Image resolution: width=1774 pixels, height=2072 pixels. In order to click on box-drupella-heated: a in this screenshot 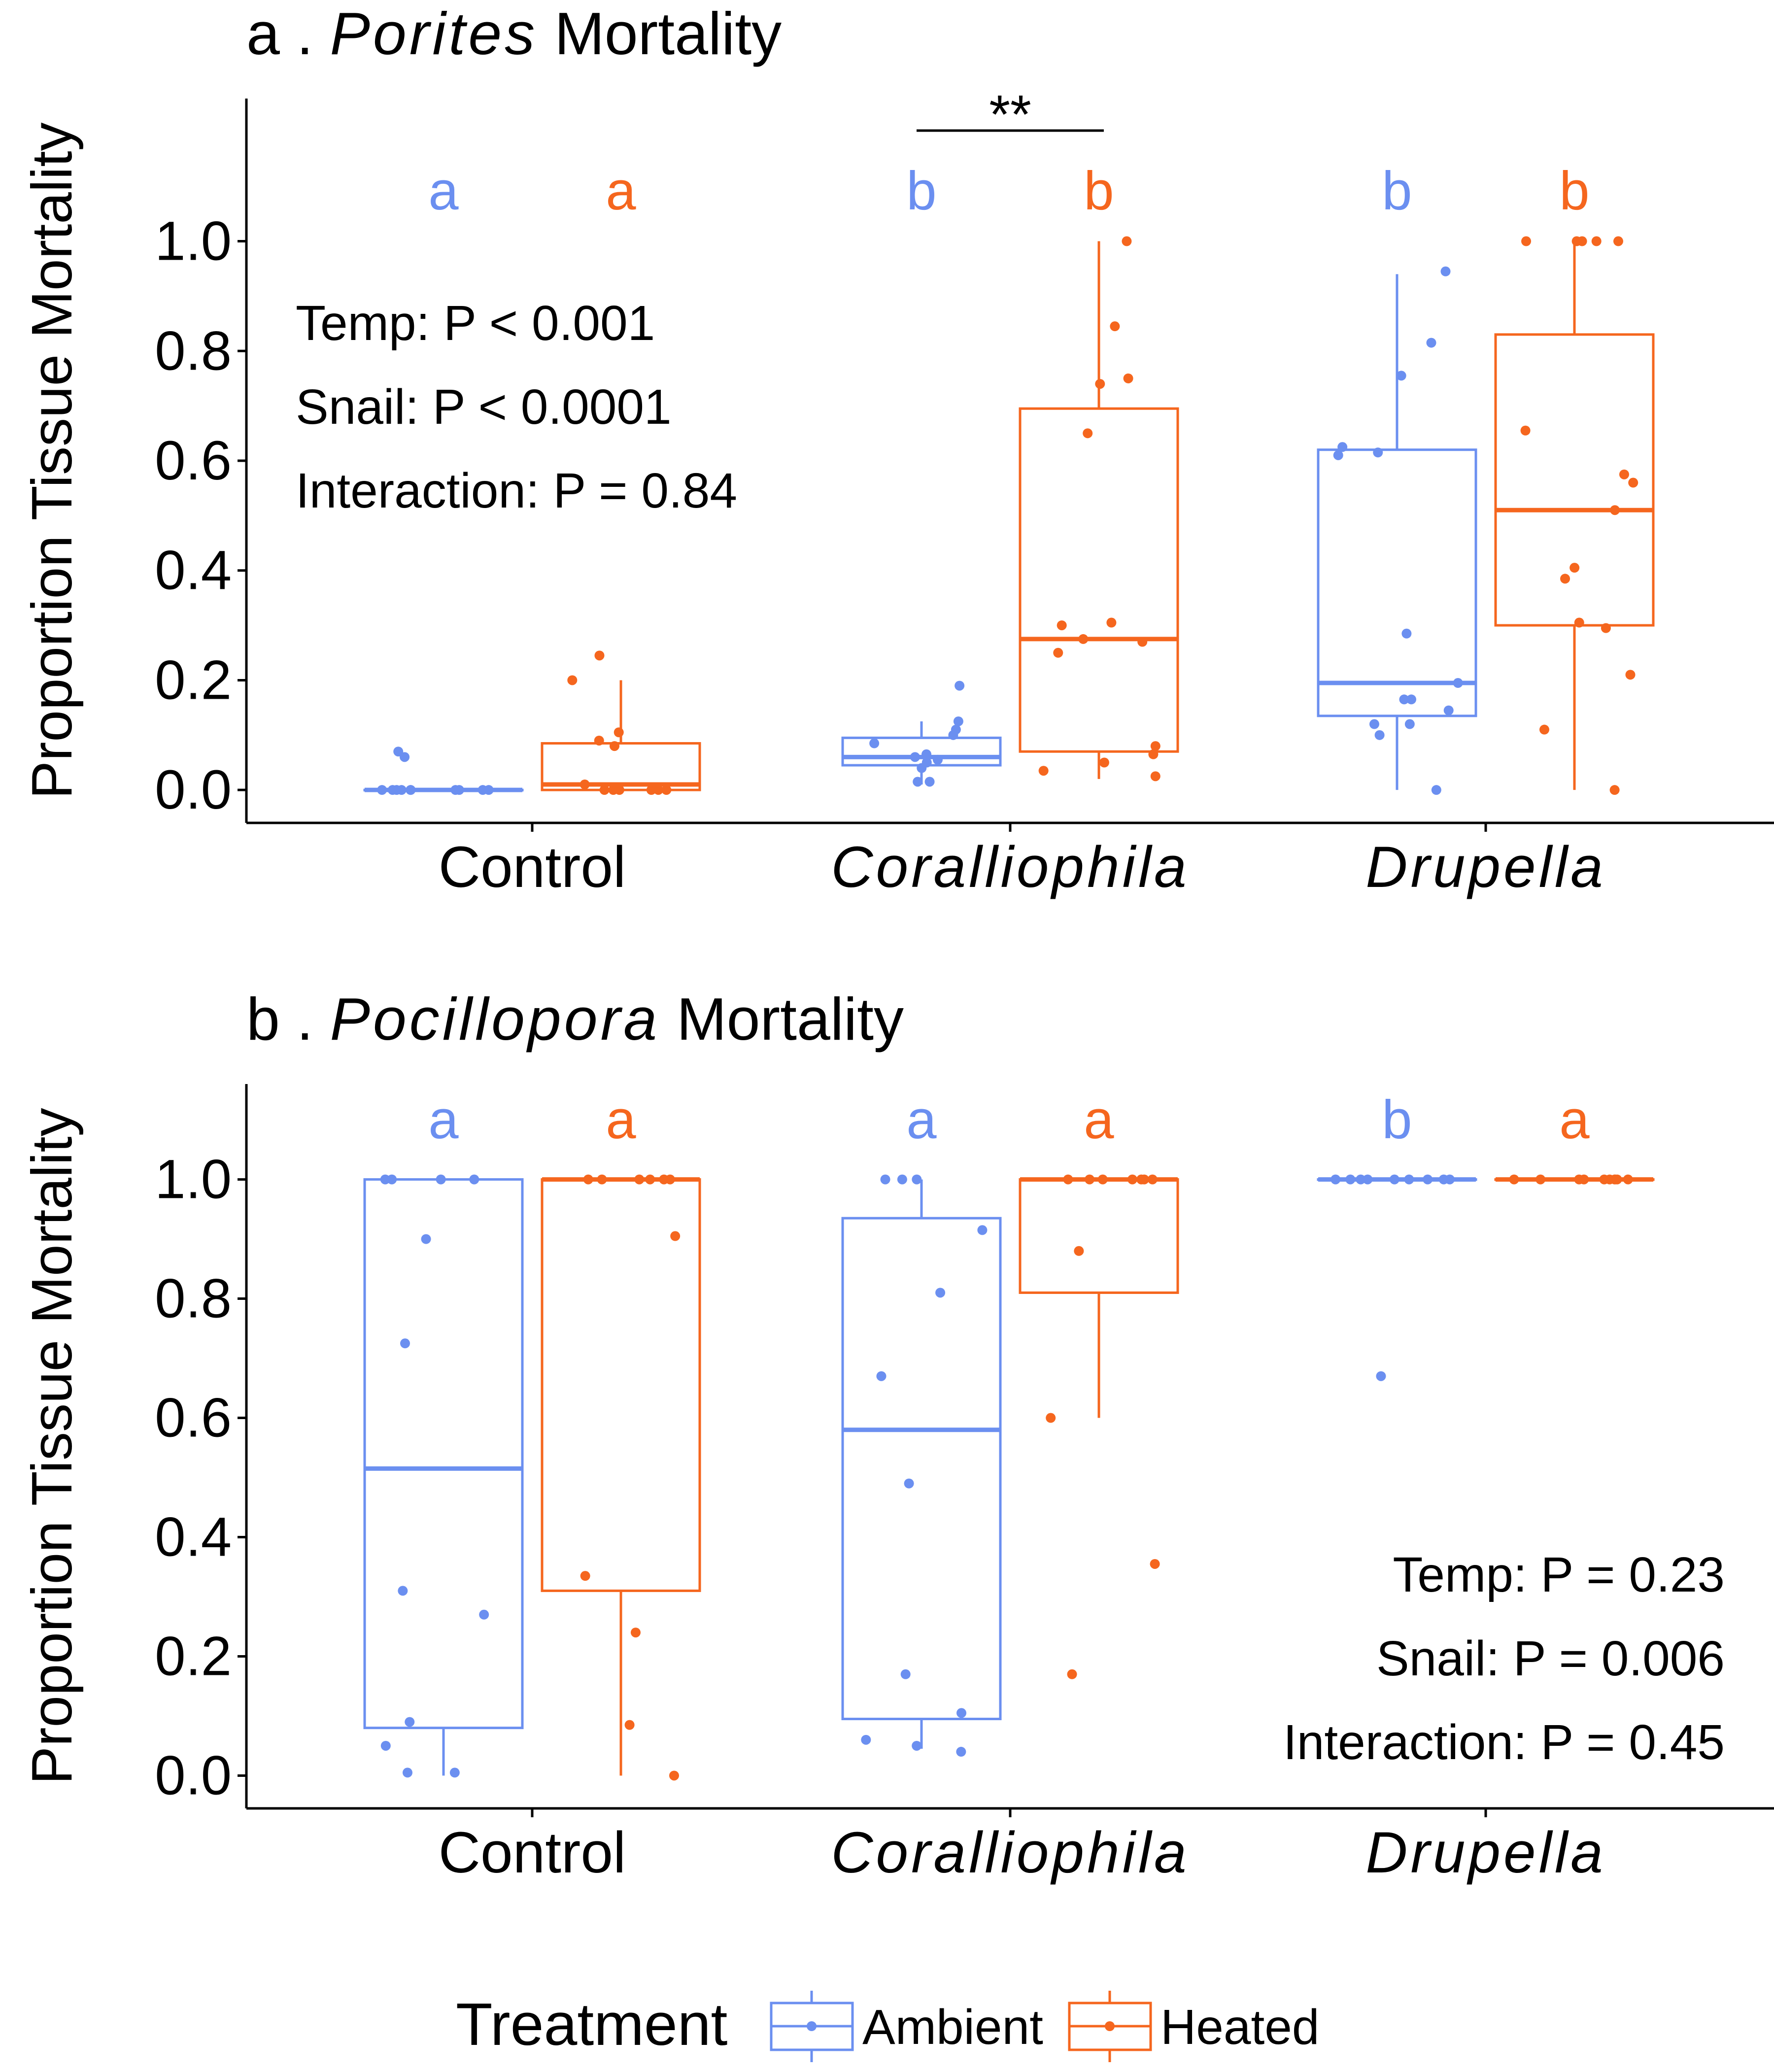, I will do `click(1575, 1137)`.